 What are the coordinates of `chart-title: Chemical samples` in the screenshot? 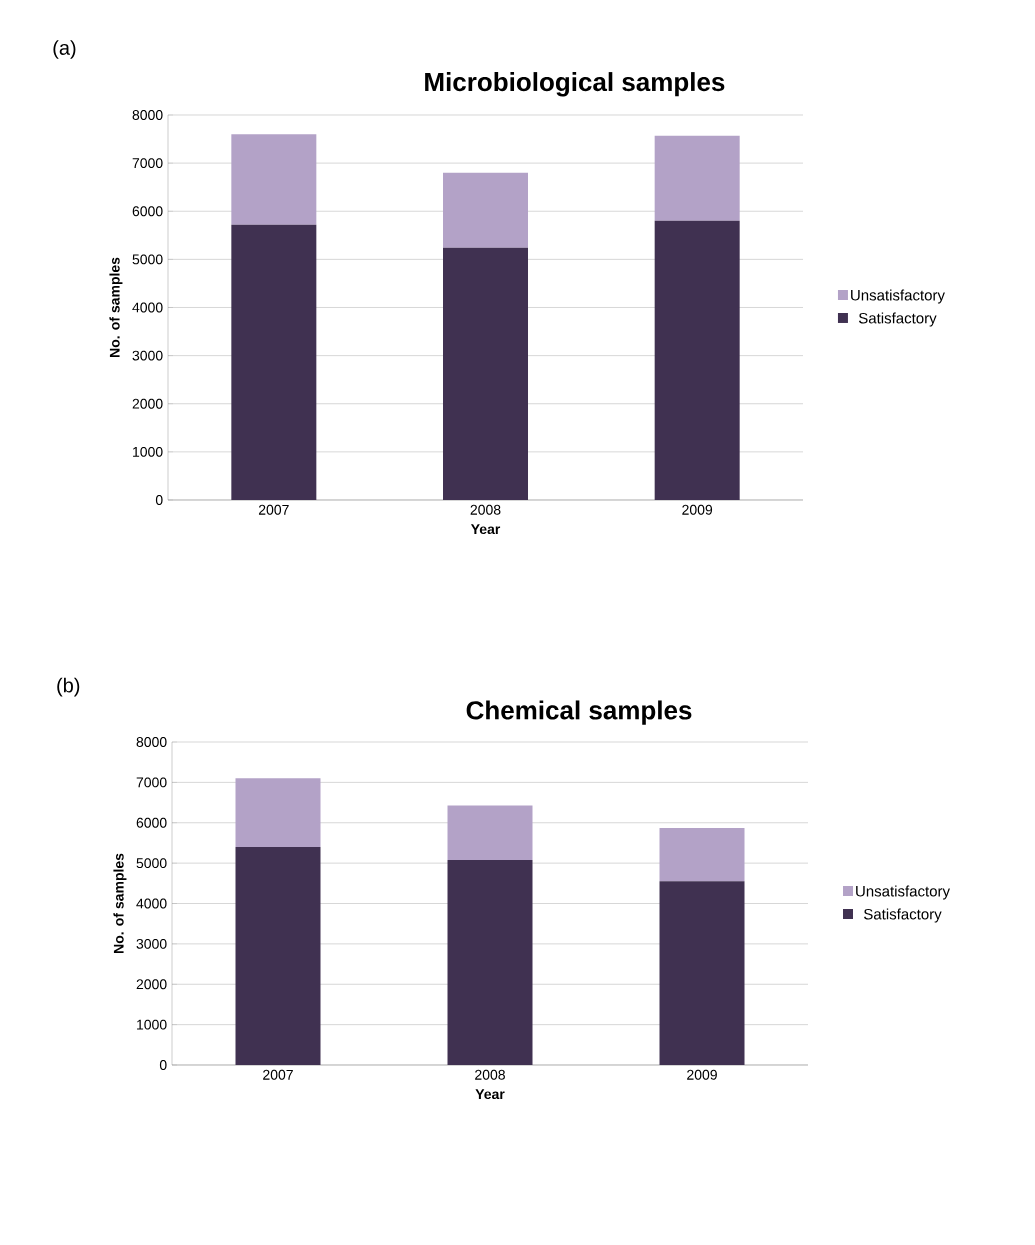 It's located at (579, 712).